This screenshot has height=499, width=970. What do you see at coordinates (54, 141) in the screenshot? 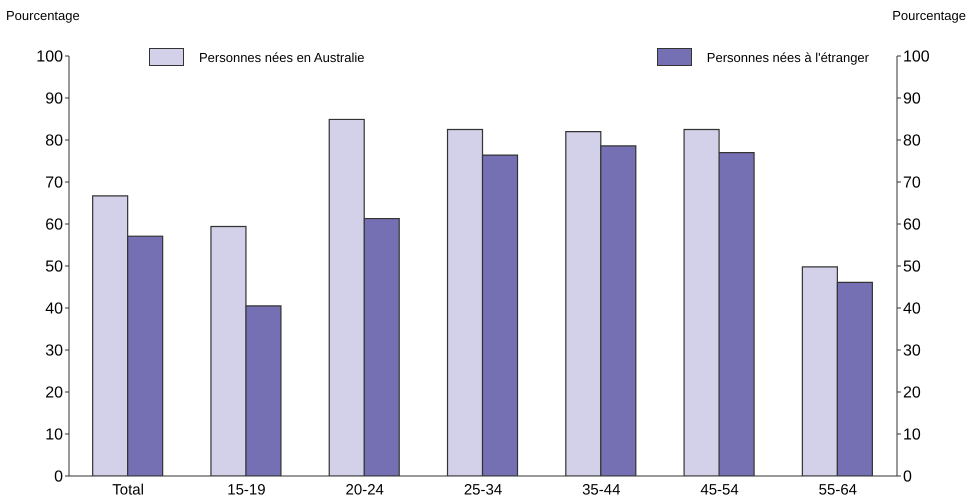
I see `y-tick-label: 80` at bounding box center [54, 141].